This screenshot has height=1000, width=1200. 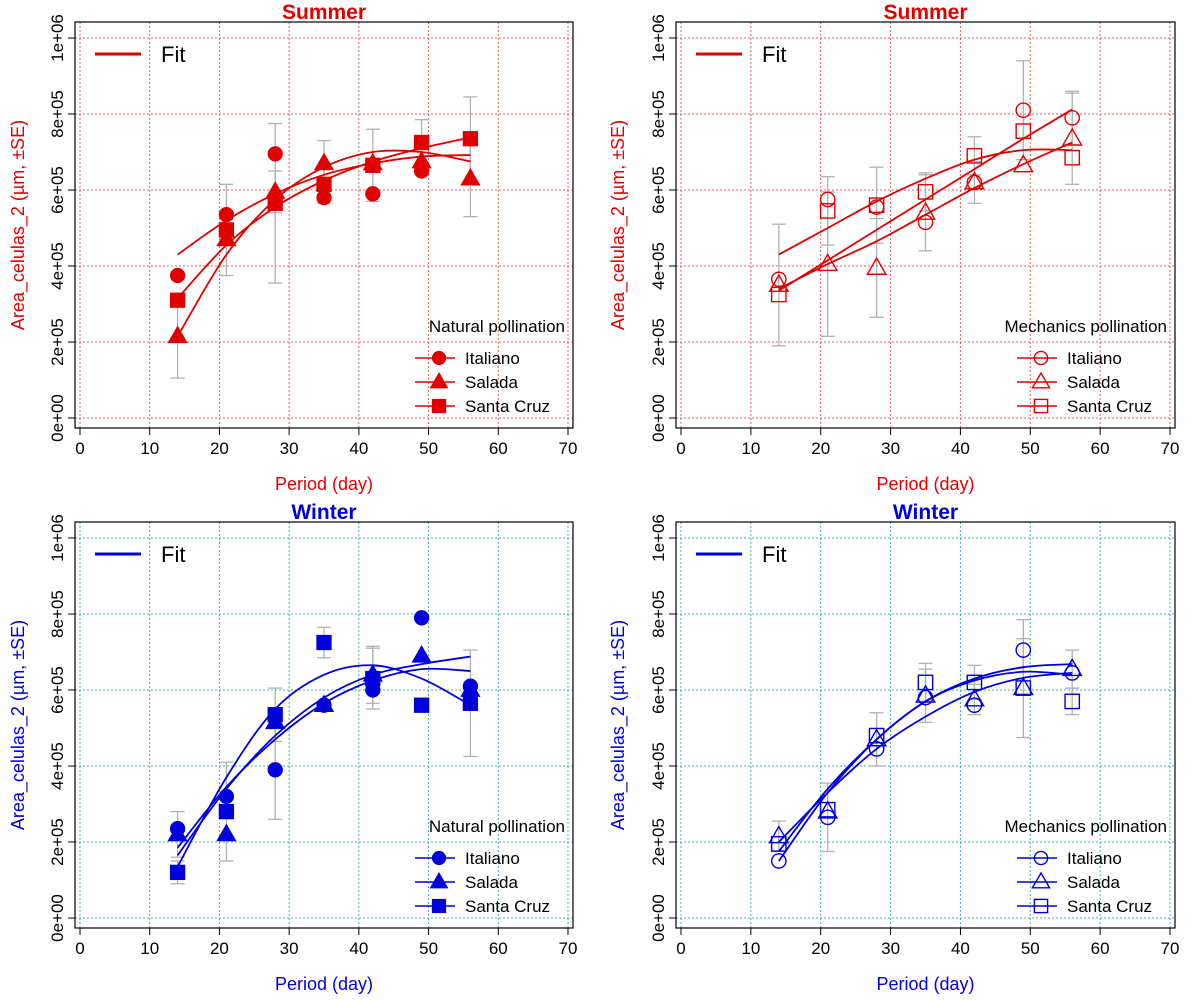 What do you see at coordinates (324, 12) in the screenshot?
I see `chart-title: Summer` at bounding box center [324, 12].